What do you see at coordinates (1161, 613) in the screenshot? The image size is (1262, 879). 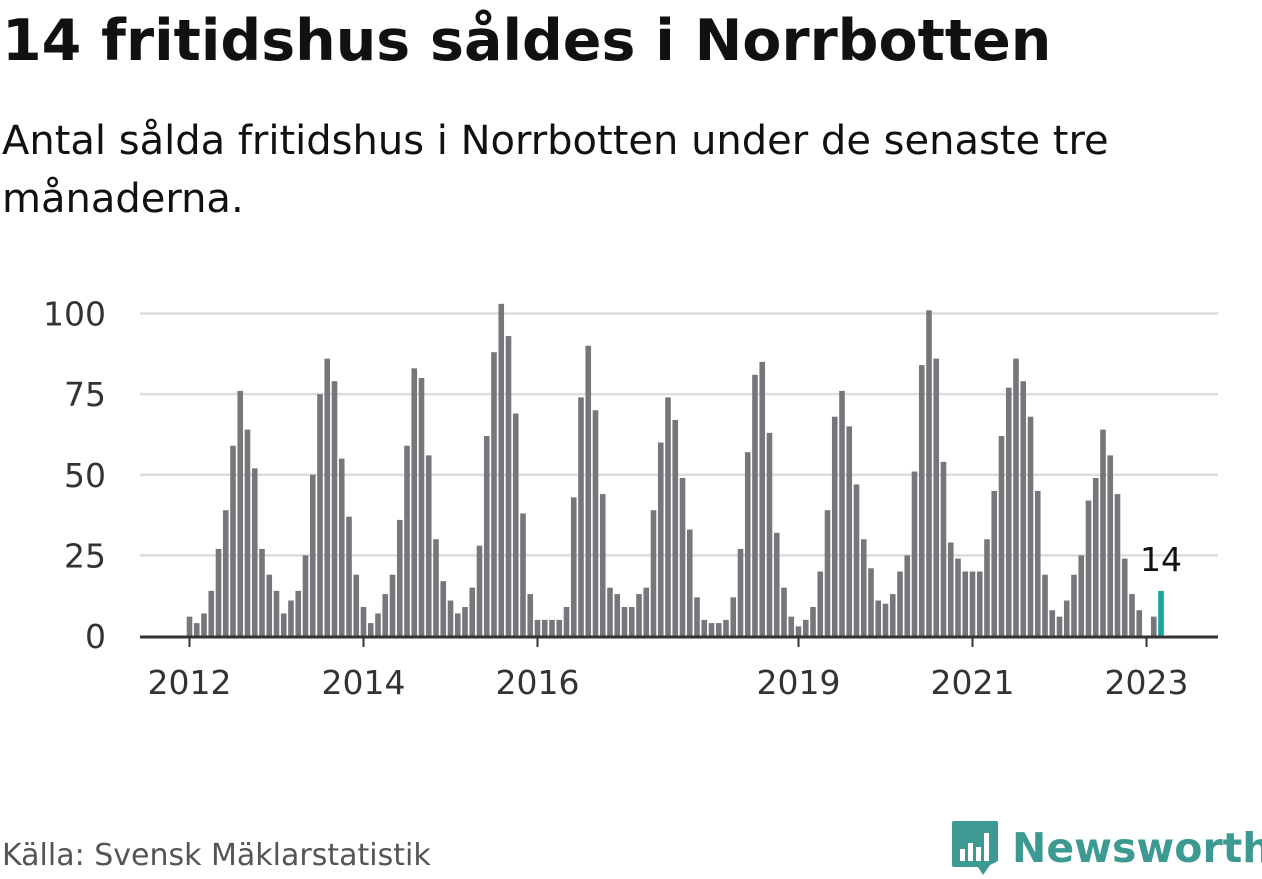 I see `bar-highlight` at bounding box center [1161, 613].